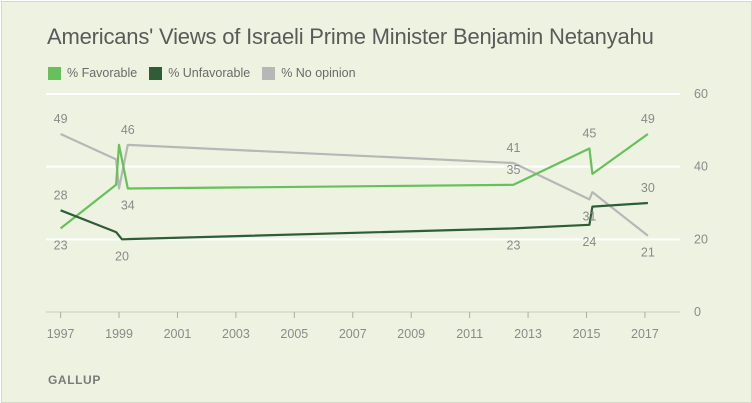 The image size is (752, 403). What do you see at coordinates (54, 73) in the screenshot?
I see `legend-swatch-favorable` at bounding box center [54, 73].